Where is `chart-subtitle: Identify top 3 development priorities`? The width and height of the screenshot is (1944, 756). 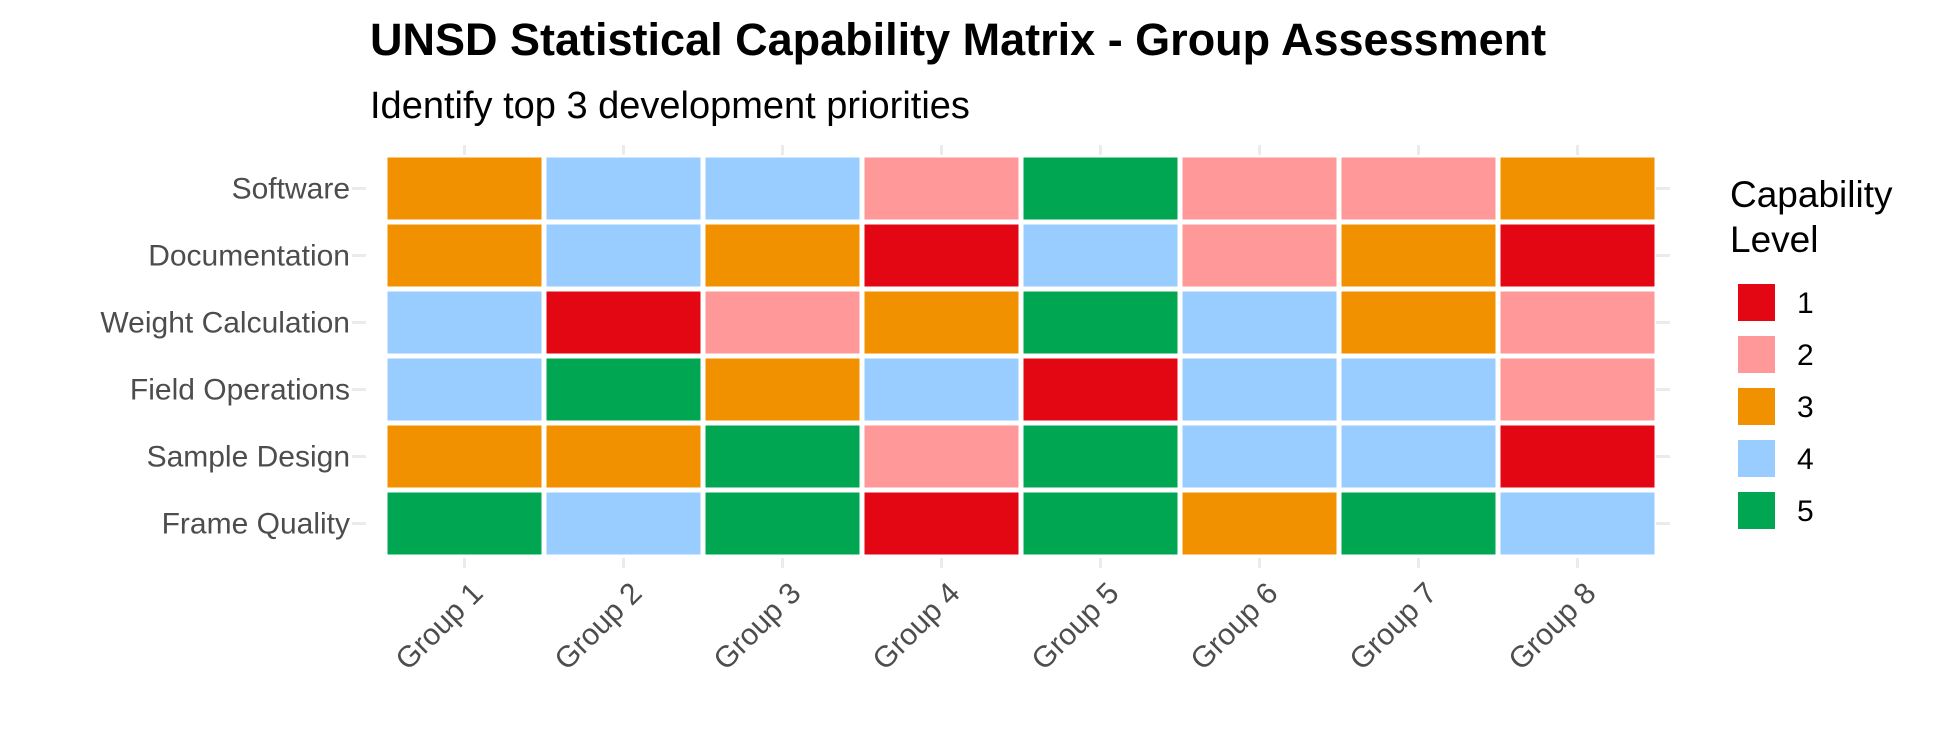
chart-subtitle: Identify top 3 development priorities is located at coordinates (670, 106).